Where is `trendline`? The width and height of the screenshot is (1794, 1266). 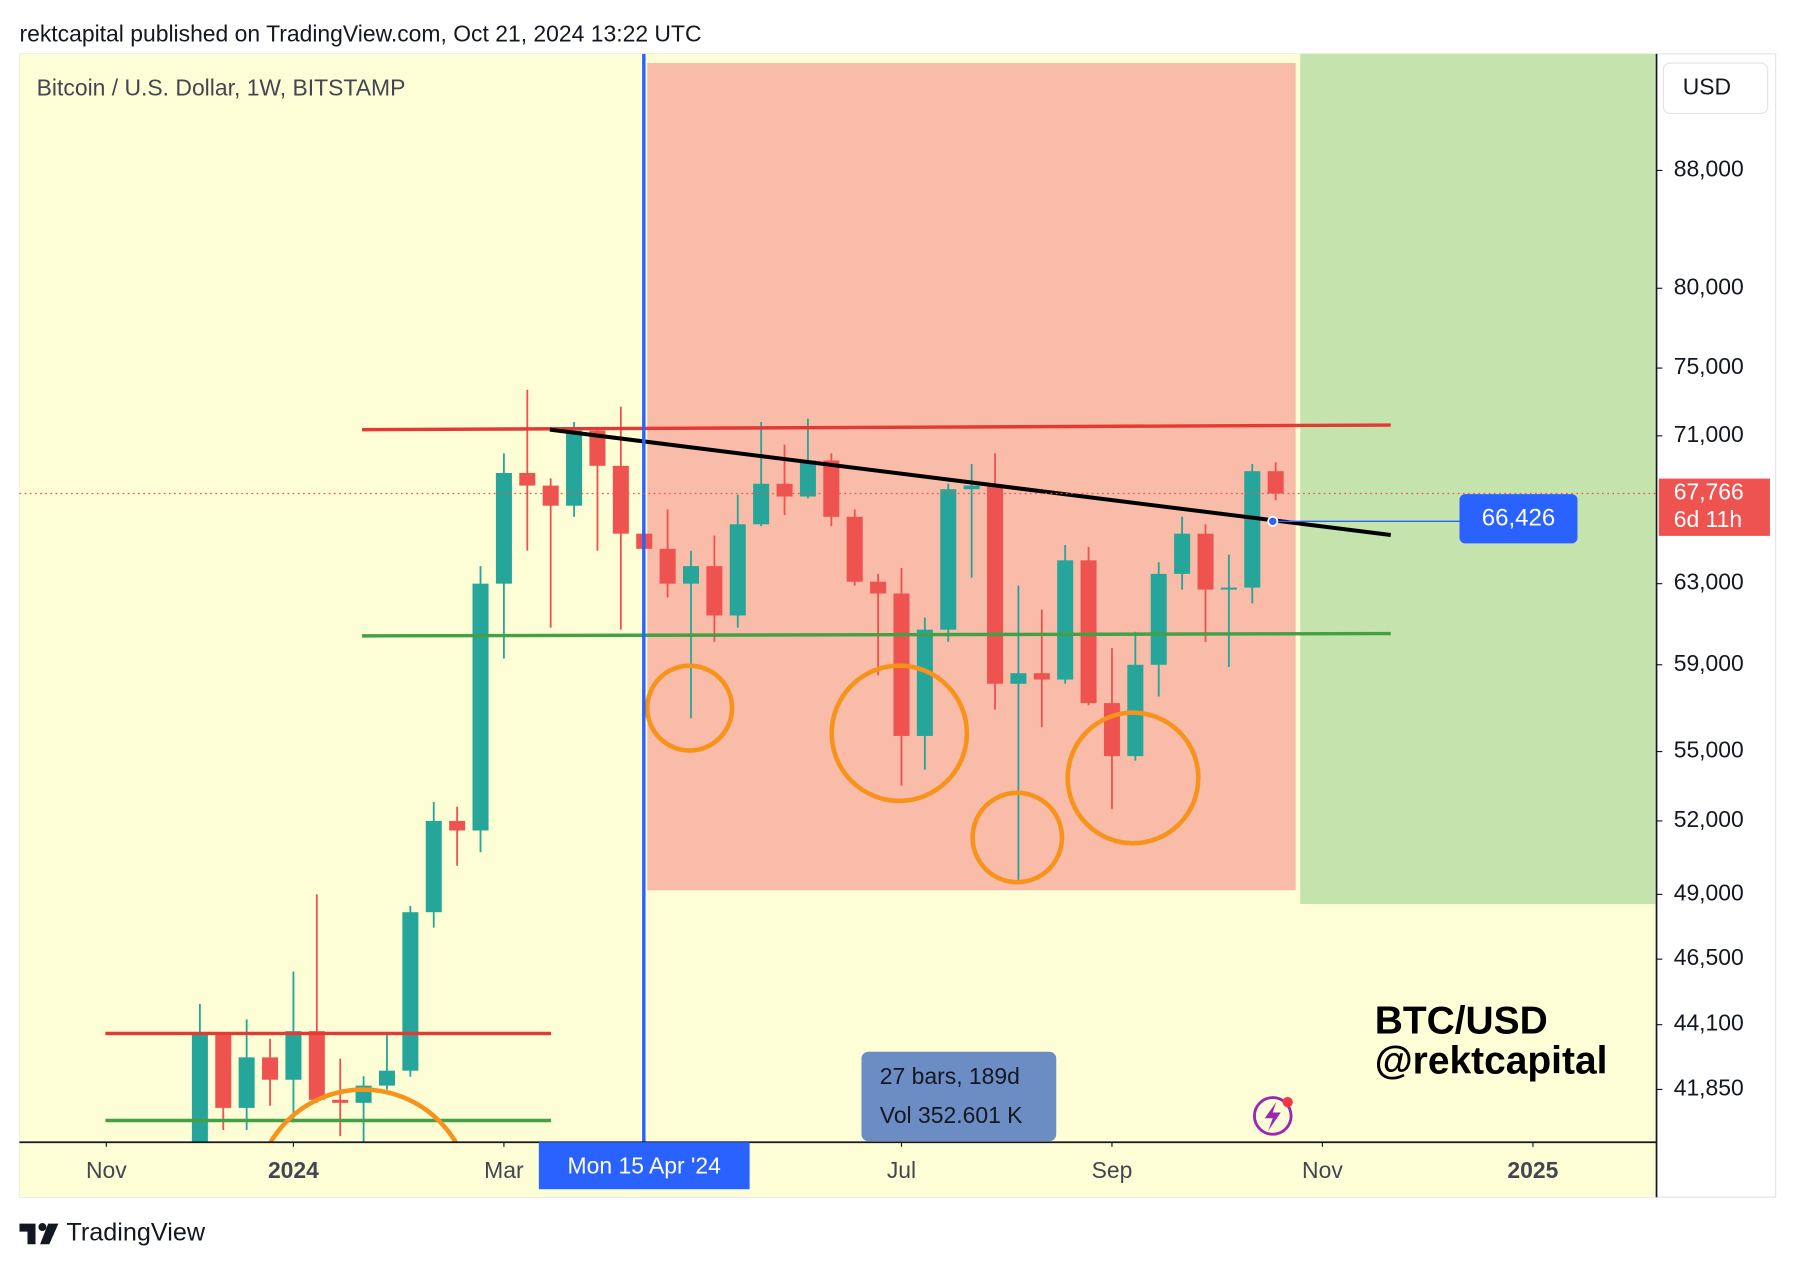
trendline is located at coordinates (970, 482).